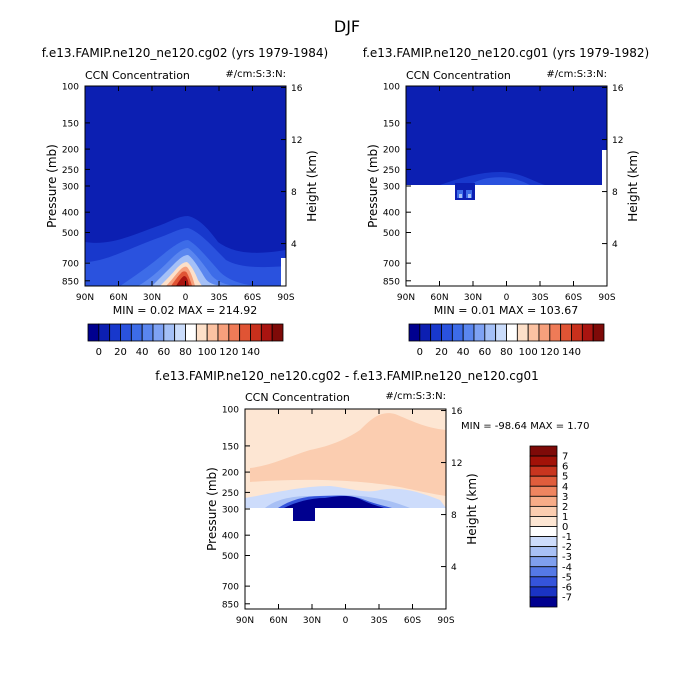 This screenshot has height=695, width=694. What do you see at coordinates (463, 352) in the screenshot?
I see `colorbar-label: 40` at bounding box center [463, 352].